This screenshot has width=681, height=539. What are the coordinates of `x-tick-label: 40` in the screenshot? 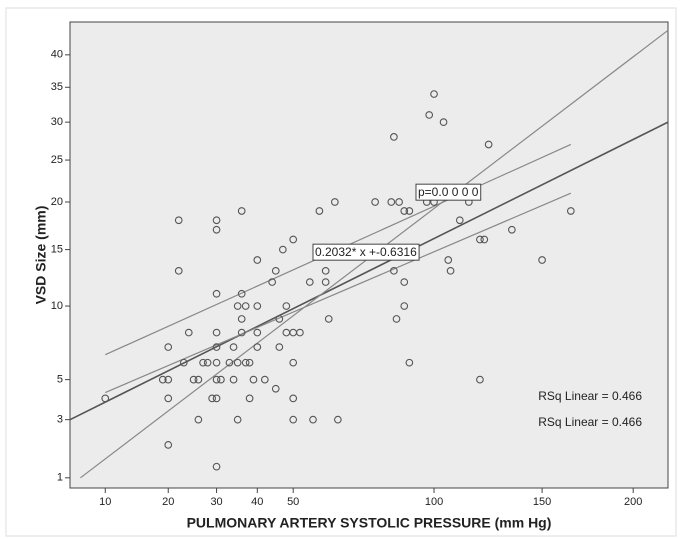 It's located at (257, 502).